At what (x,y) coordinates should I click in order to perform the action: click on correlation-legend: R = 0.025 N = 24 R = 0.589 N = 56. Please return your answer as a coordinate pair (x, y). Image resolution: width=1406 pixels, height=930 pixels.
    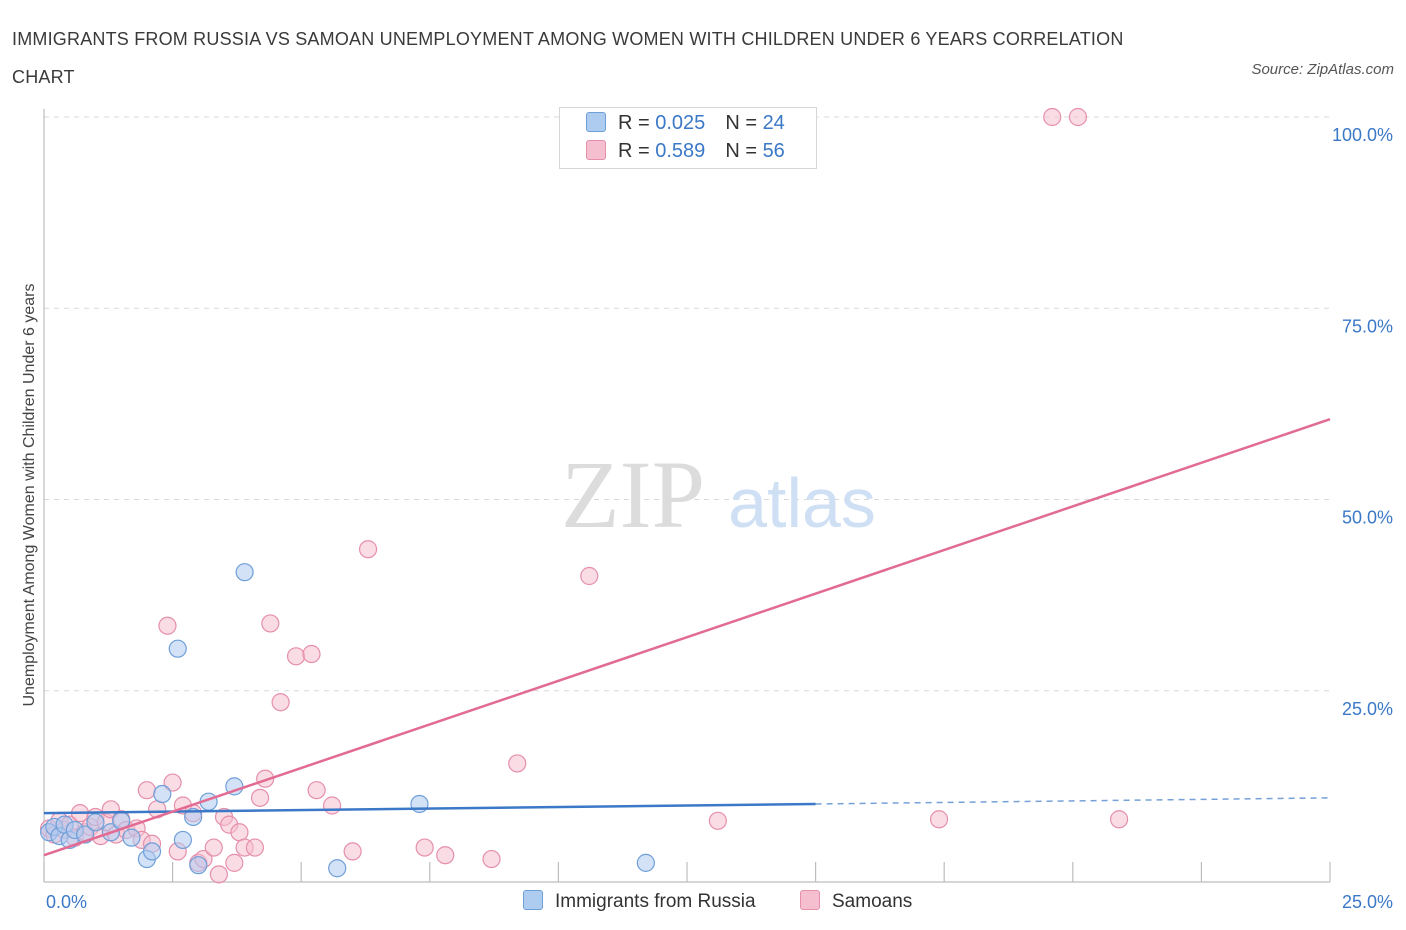
    Looking at the image, I should click on (688, 138).